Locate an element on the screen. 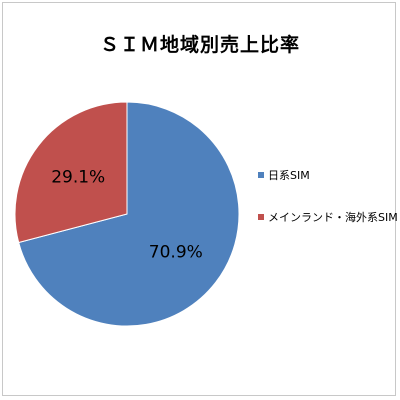 The image size is (400, 400). slice-mainland-overseas-sim is located at coordinates (71, 172).